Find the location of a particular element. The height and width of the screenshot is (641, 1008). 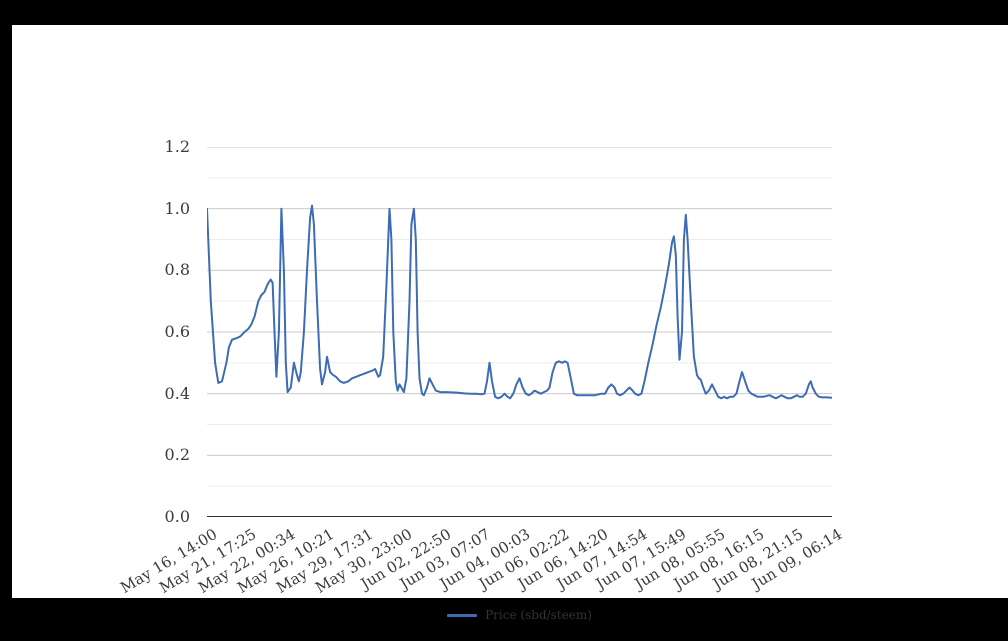

legend-line-swatch-icon is located at coordinates (462, 615).